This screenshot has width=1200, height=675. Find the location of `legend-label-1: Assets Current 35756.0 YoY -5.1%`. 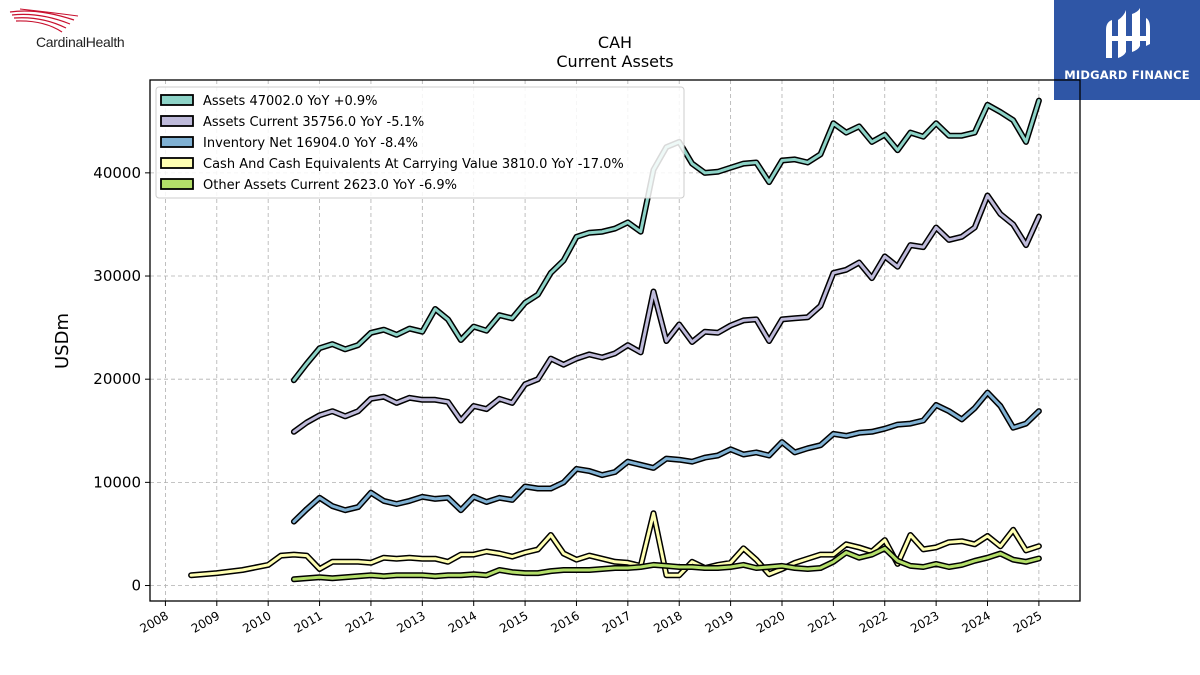

legend-label-1: Assets Current 35756.0 YoY -5.1% is located at coordinates (313, 122).